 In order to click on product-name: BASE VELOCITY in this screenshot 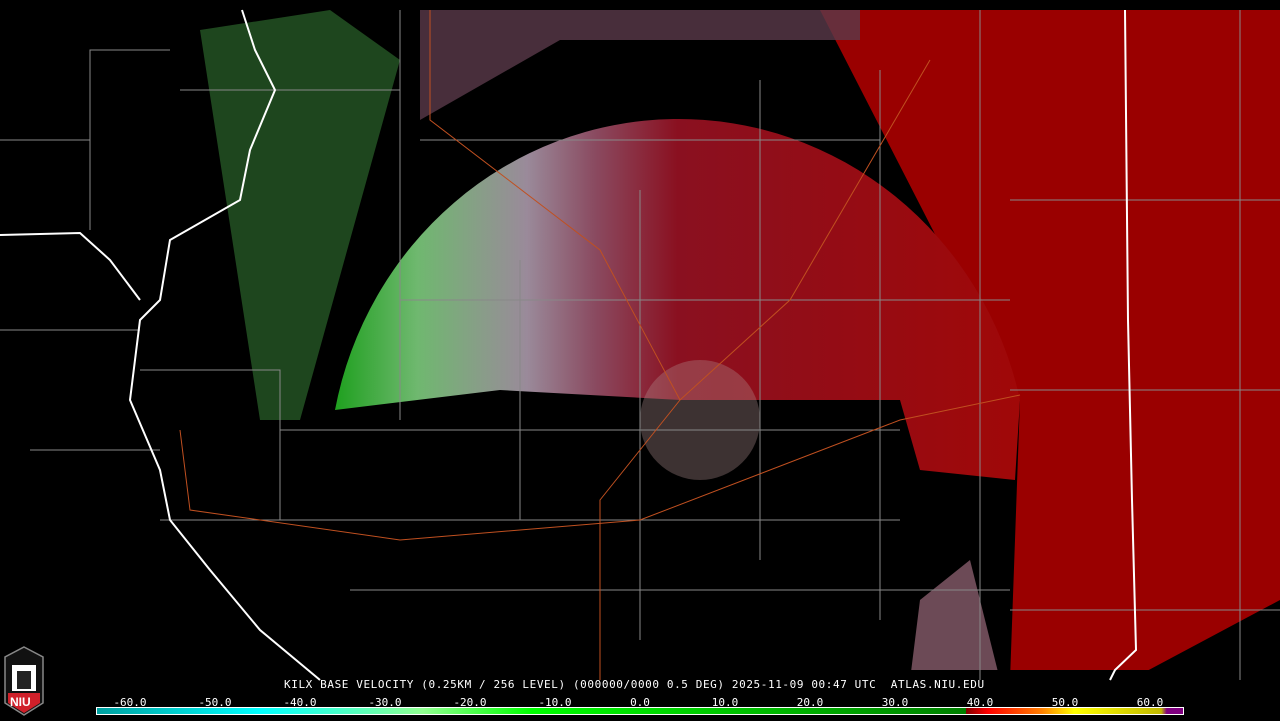, I will do `click(367, 684)`.